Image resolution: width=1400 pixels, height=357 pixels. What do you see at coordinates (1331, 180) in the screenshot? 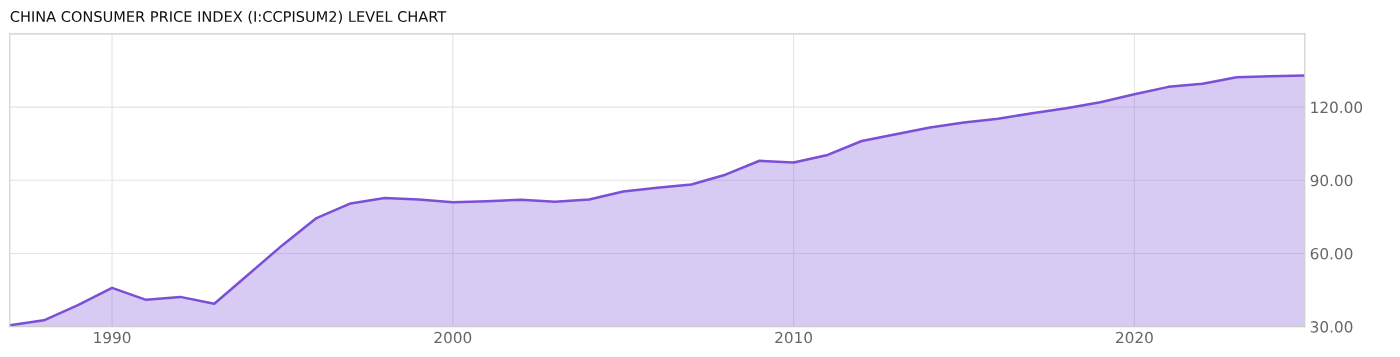
I see `y-tick-label: 90.00` at bounding box center [1331, 180].